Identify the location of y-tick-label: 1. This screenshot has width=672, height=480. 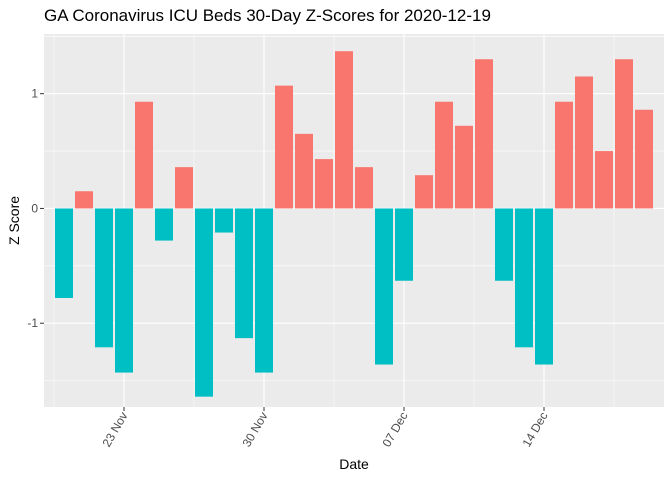
(34, 94).